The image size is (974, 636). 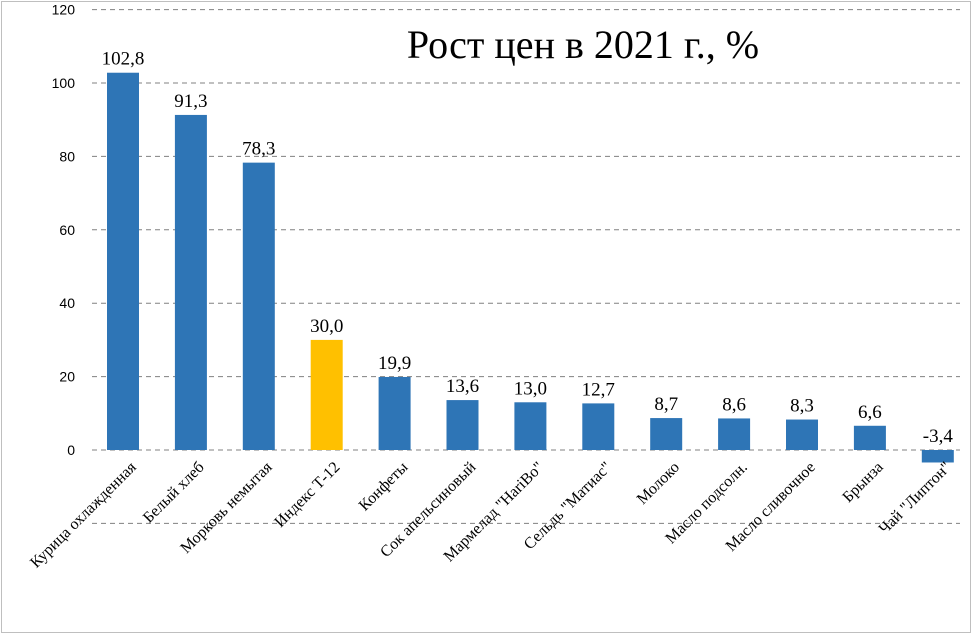 What do you see at coordinates (394, 363) in the screenshot?
I see `data-label: 19,9` at bounding box center [394, 363].